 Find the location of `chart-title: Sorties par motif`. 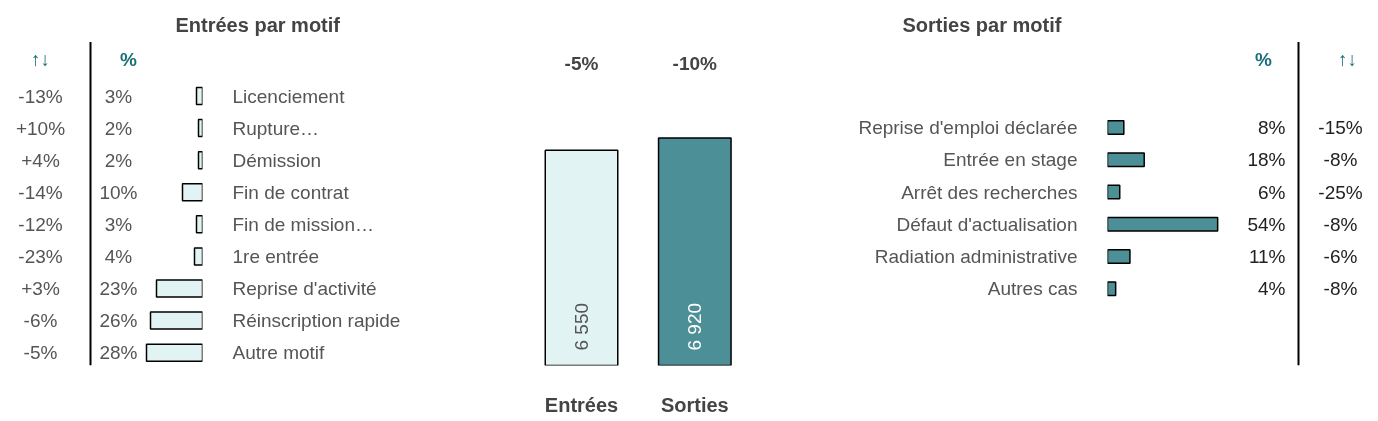

chart-title: Sorties par motif is located at coordinates (982, 24).